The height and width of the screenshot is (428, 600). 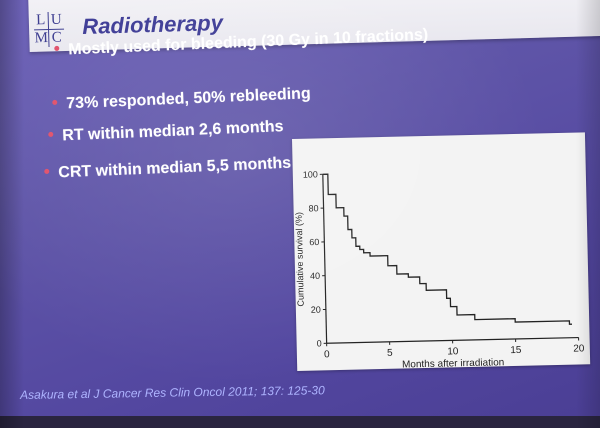 What do you see at coordinates (516, 350) in the screenshot?
I see `x-tick-label: 15` at bounding box center [516, 350].